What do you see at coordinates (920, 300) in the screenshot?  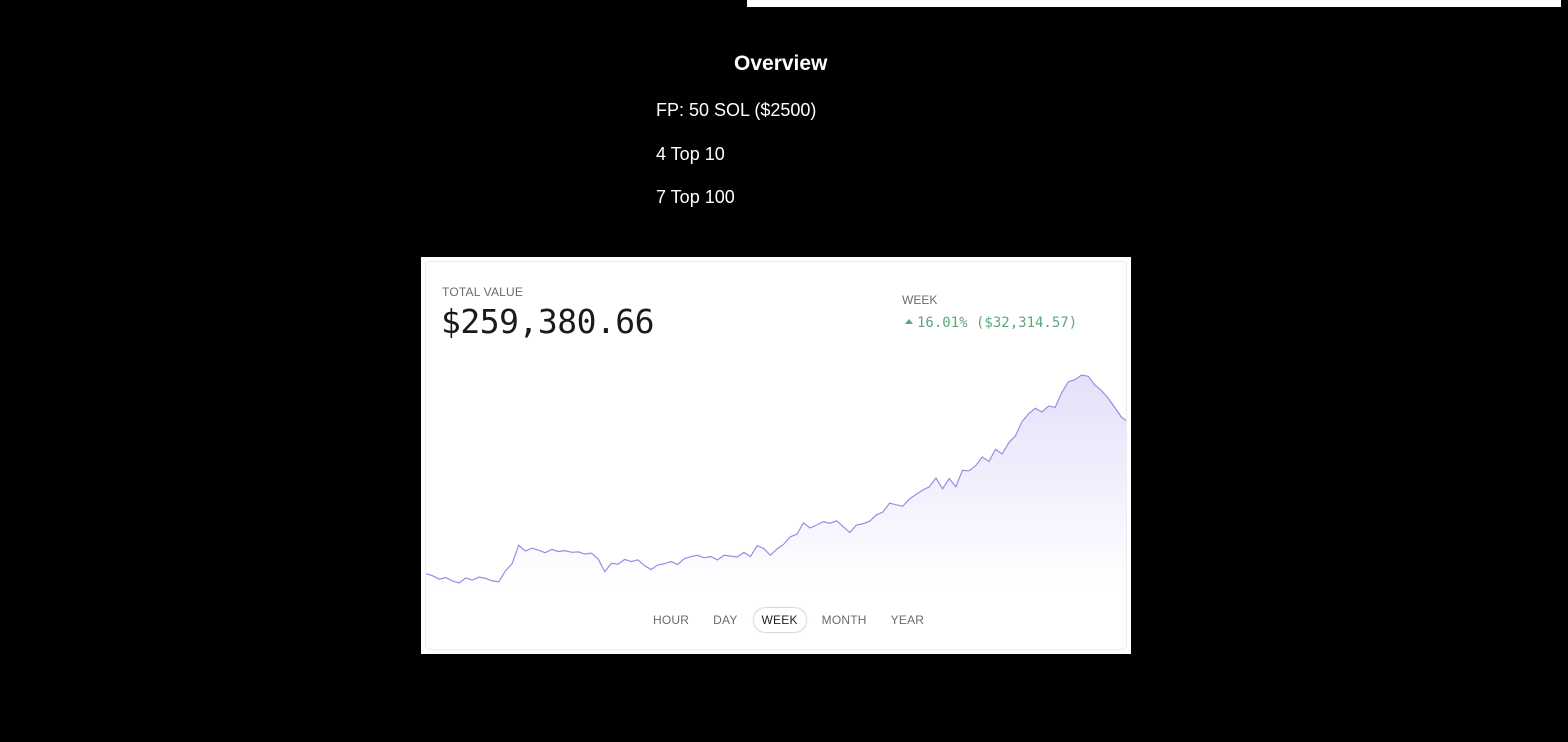 I see `period-label: WEEK` at bounding box center [920, 300].